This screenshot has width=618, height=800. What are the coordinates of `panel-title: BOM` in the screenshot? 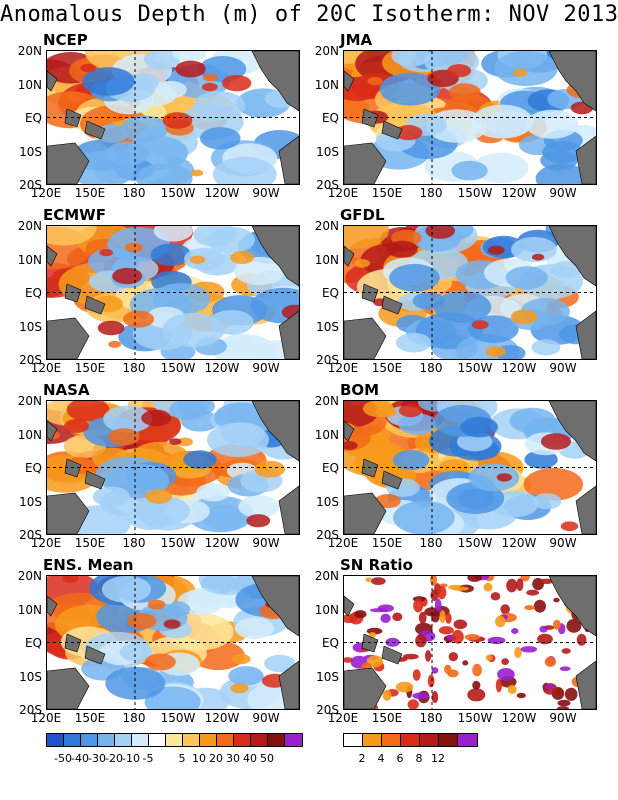 It's located at (360, 390).